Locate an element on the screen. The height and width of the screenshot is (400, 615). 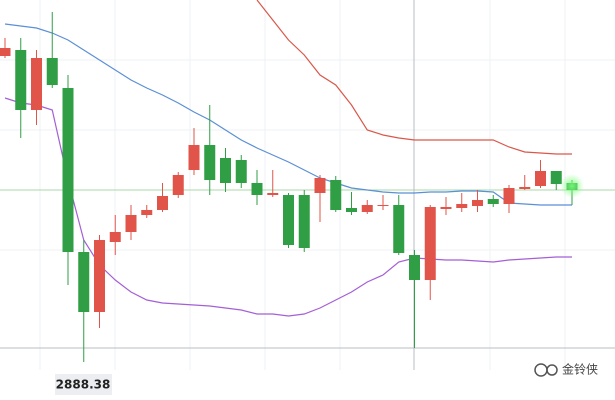
watermark-logo is located at coordinates (546, 370).